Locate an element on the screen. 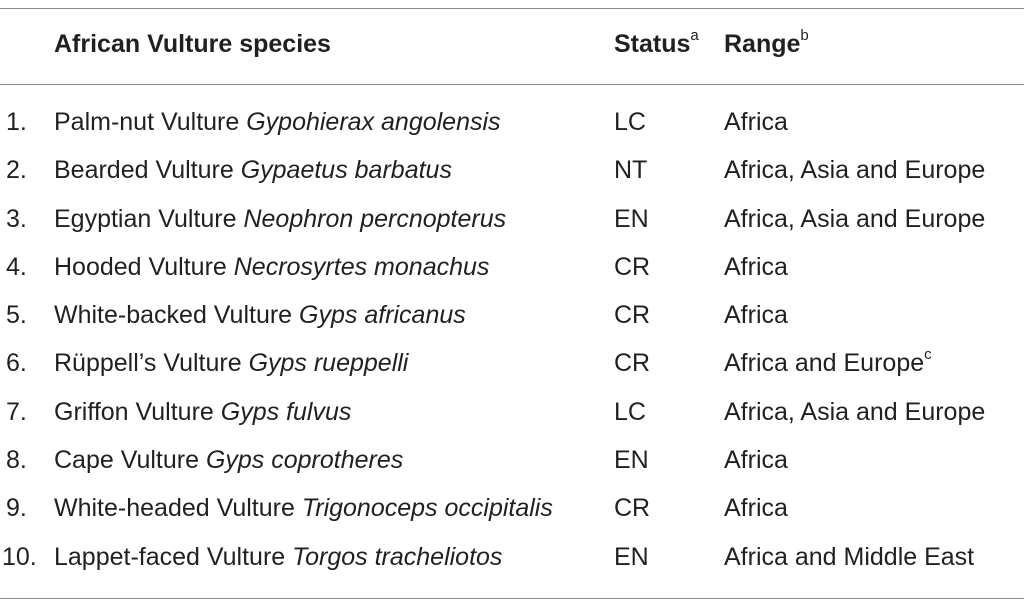  table-top-rule is located at coordinates (512, 8).